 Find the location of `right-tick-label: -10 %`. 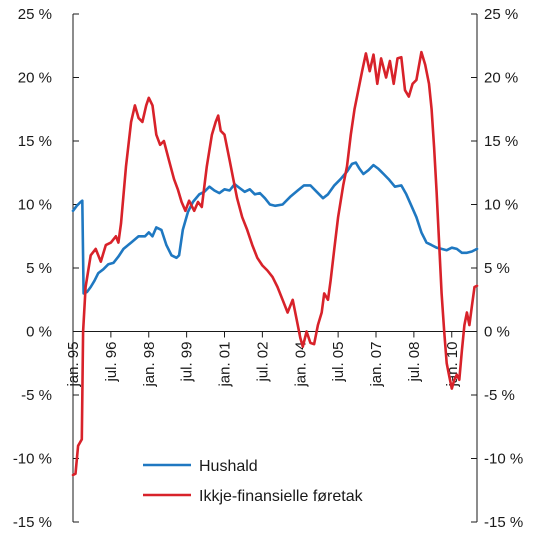

right-tick-label: -10 % is located at coordinates (503, 459).